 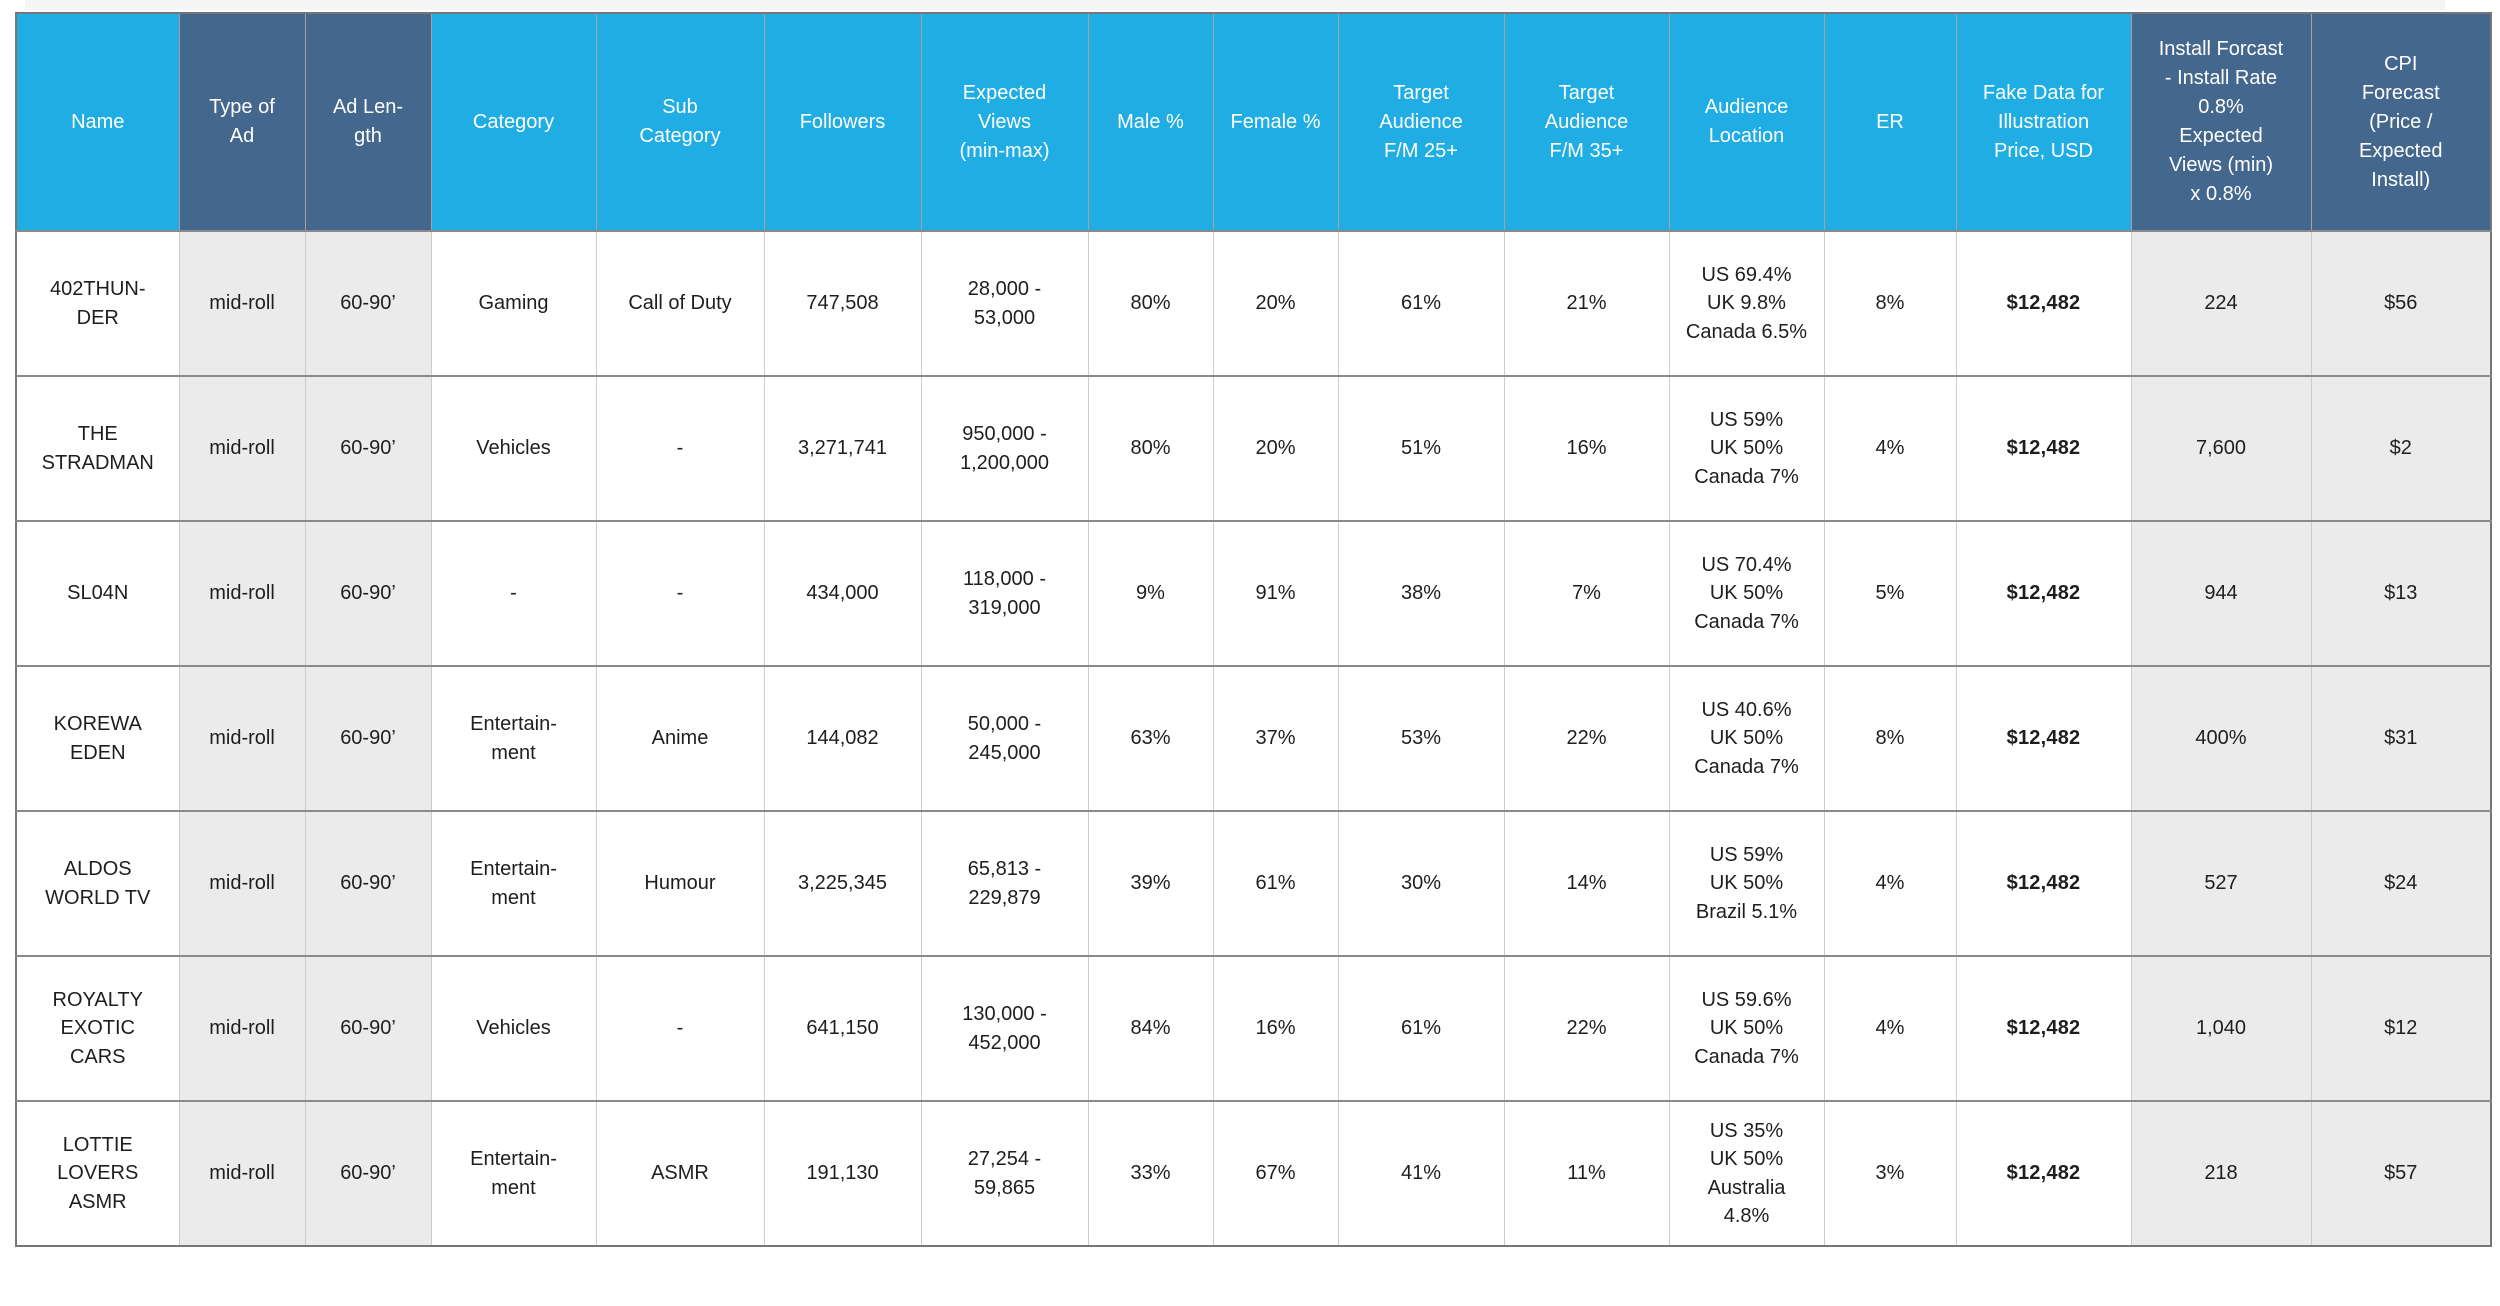 I want to click on cell-name: KOREWA EDEN, so click(x=97, y=738).